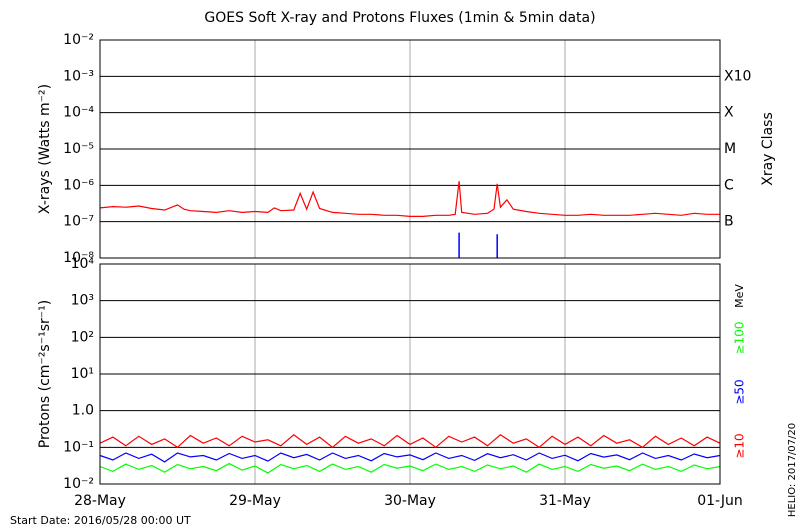 Image resolution: width=800 pixels, height=530 pixels. I want to click on start-date: Start Date: 2016/05/28 00:00 UT, so click(100, 520).